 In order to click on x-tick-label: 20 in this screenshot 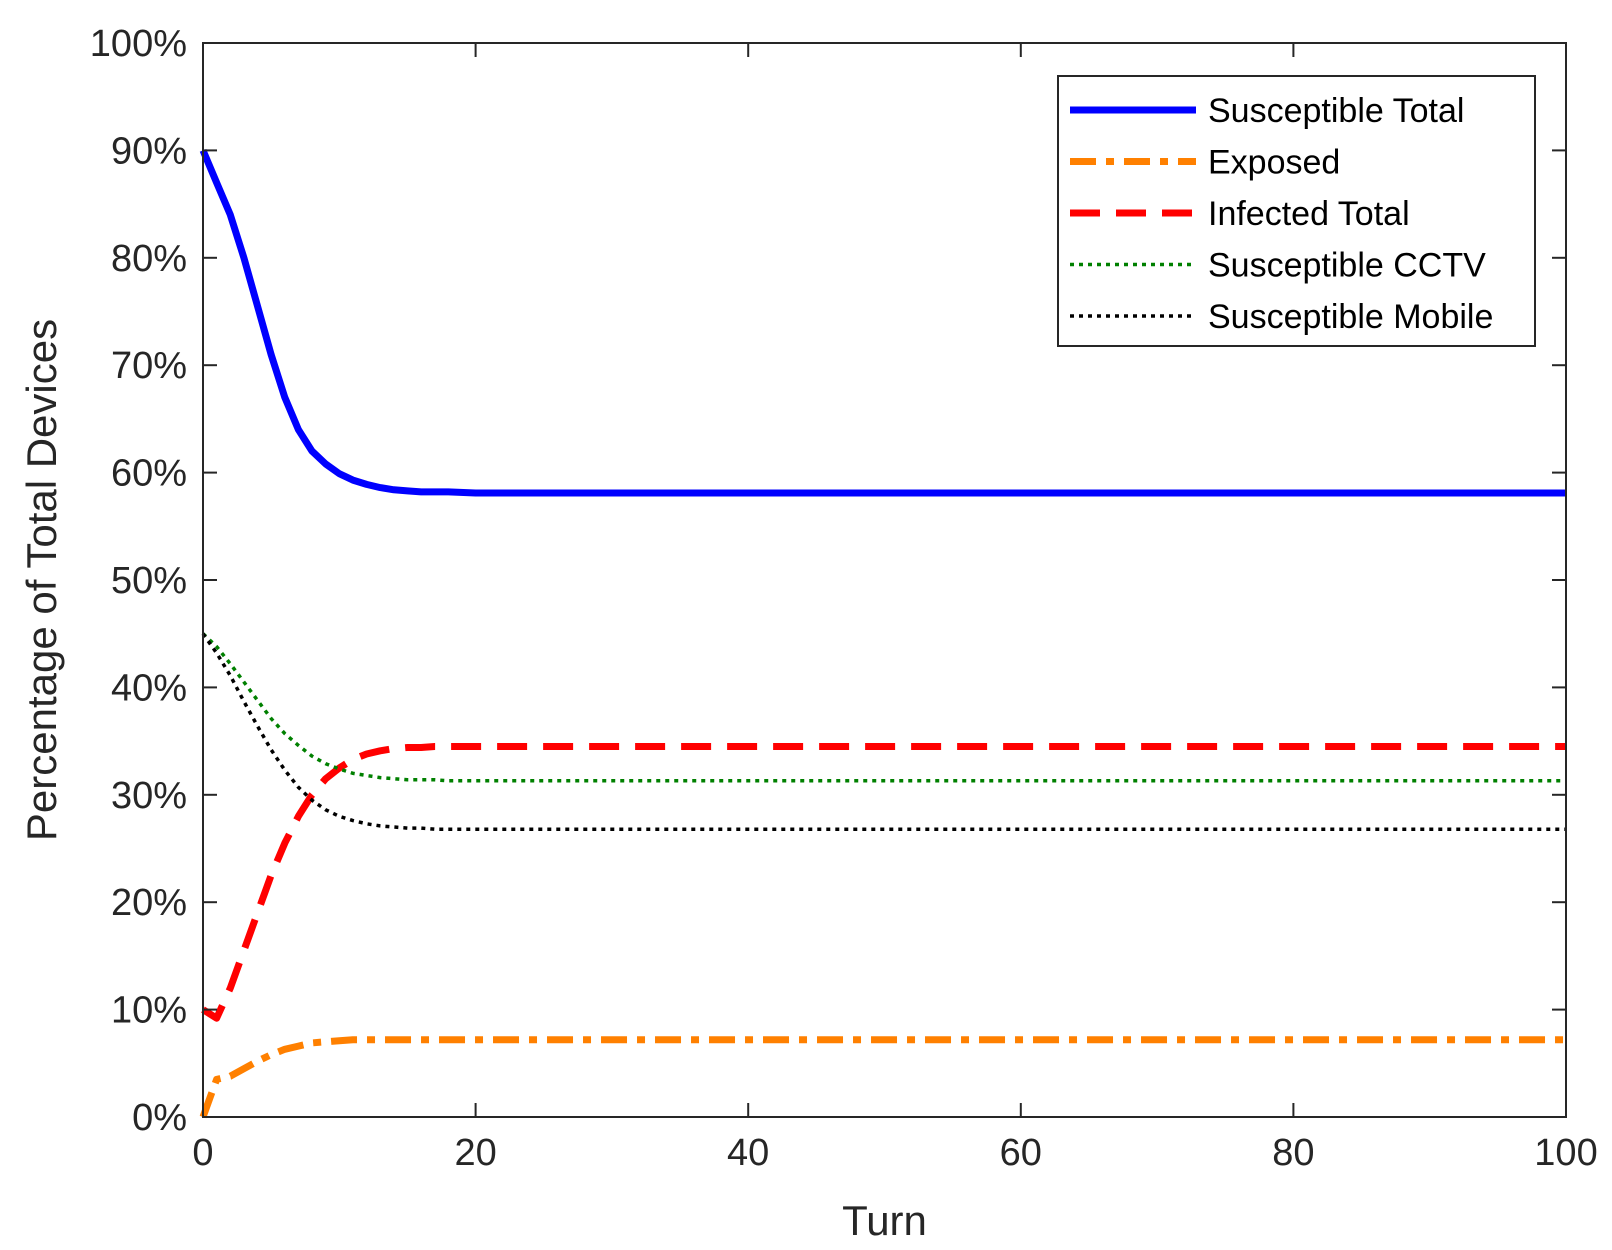, I will do `click(475, 1153)`.